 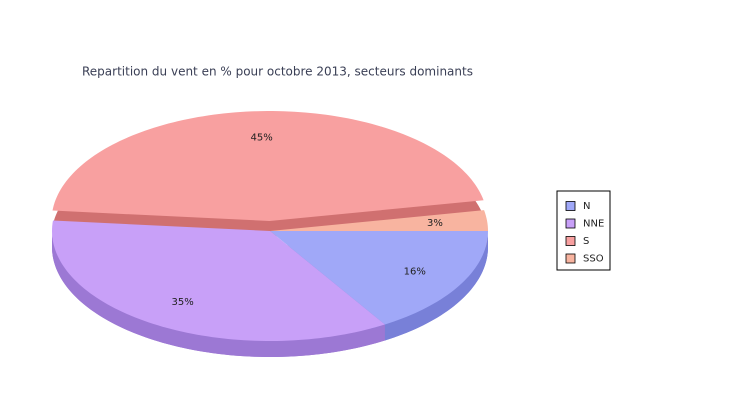 I want to click on value-label: 45%, so click(x=262, y=138).